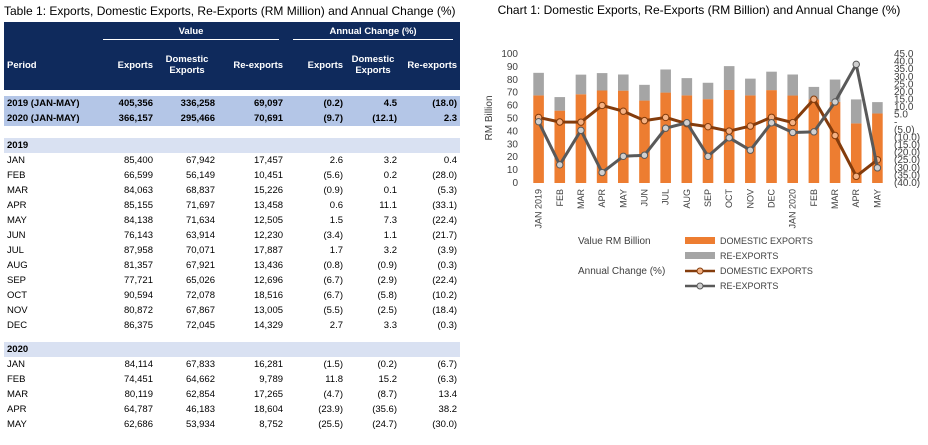  I want to click on y2-tick-label: (40.0), so click(907, 183).